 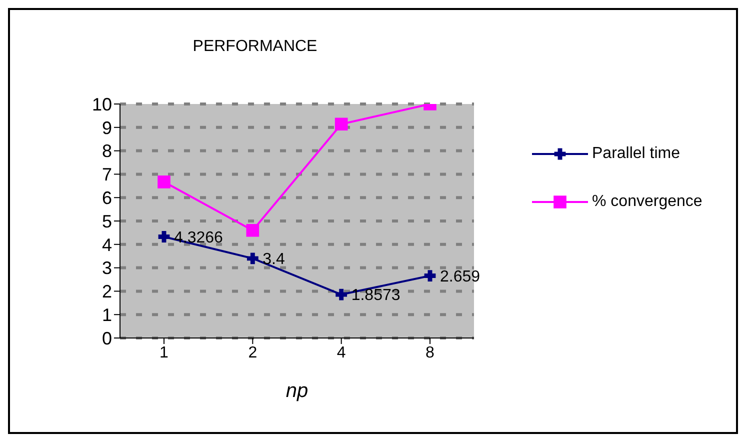 What do you see at coordinates (107, 198) in the screenshot?
I see `y-tick-label: 6` at bounding box center [107, 198].